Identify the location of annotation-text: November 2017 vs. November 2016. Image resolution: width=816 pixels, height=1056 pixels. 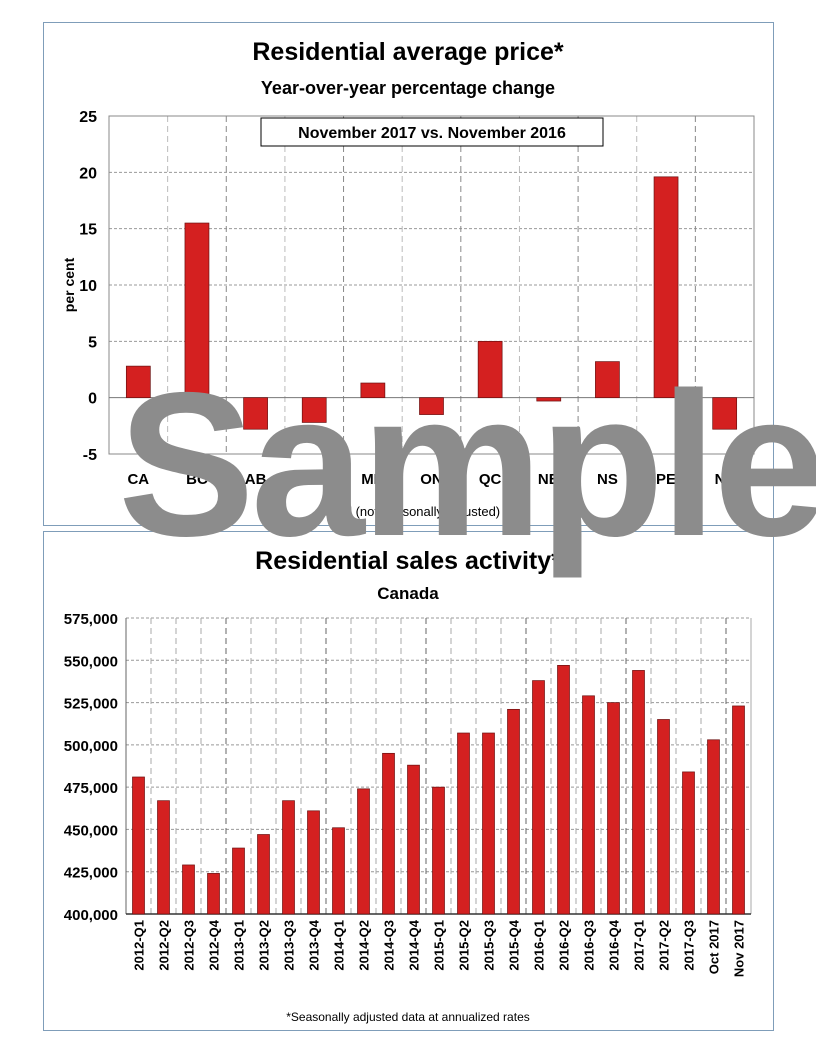
(432, 133).